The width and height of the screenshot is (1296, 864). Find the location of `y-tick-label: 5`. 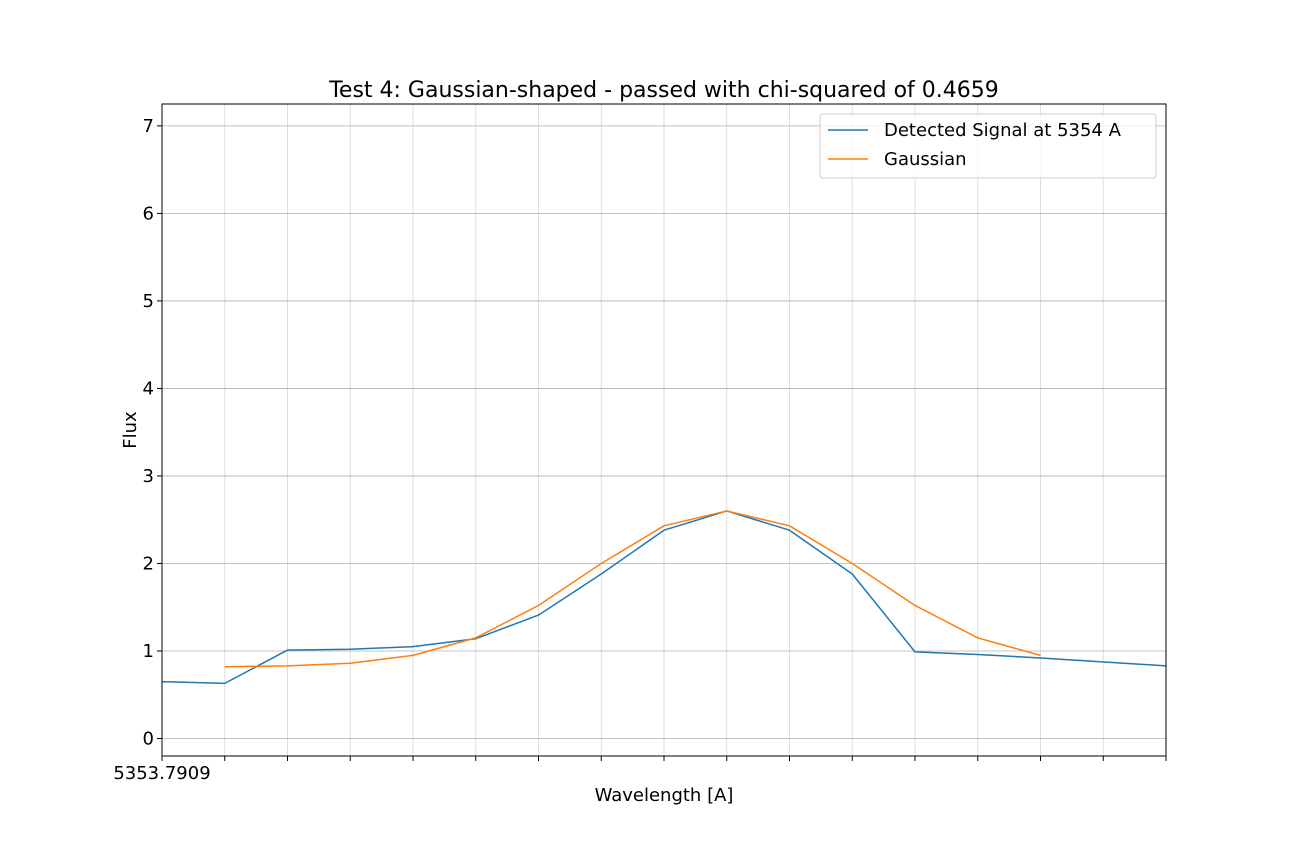

y-tick-label: 5 is located at coordinates (148, 301).